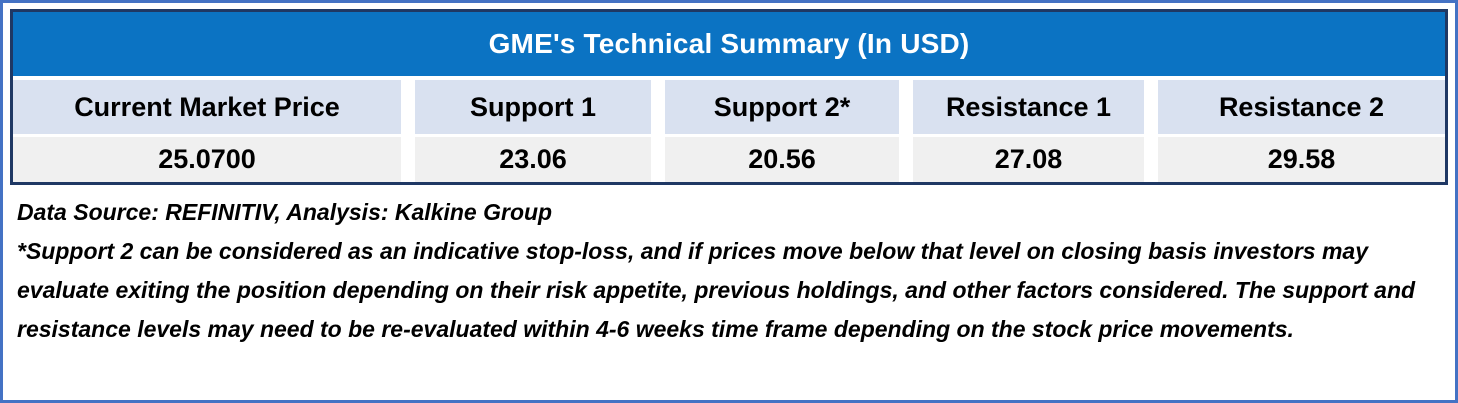 This screenshot has width=1458, height=403. What do you see at coordinates (782, 159) in the screenshot?
I see `value-support-2: 20.56` at bounding box center [782, 159].